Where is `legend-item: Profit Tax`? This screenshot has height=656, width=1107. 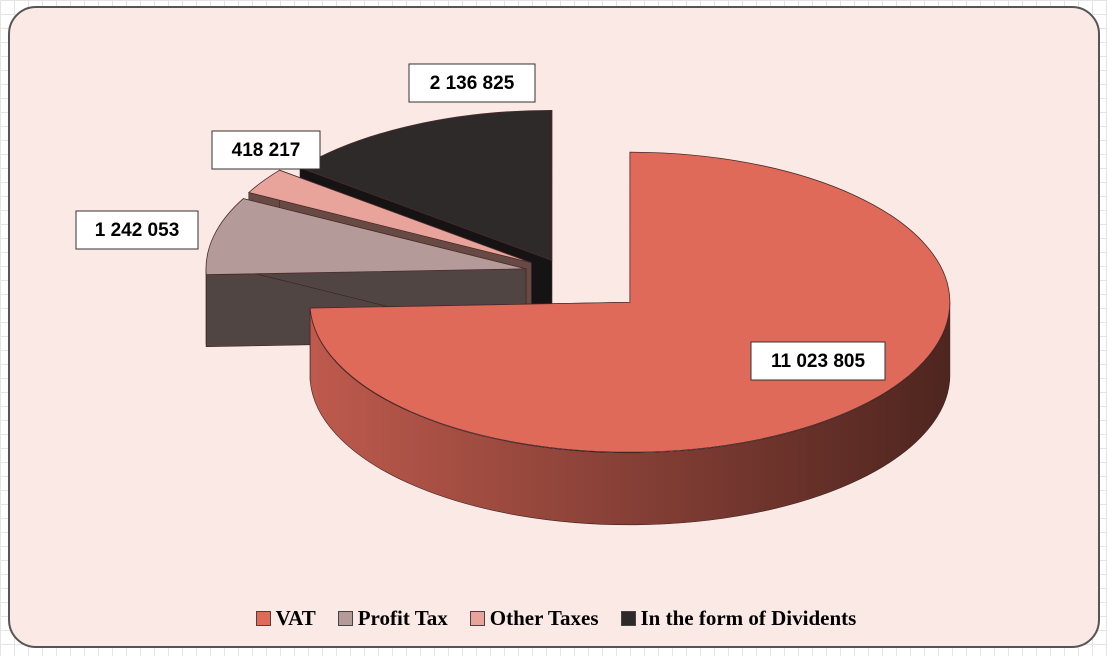 legend-item: Profit Tax is located at coordinates (392, 618).